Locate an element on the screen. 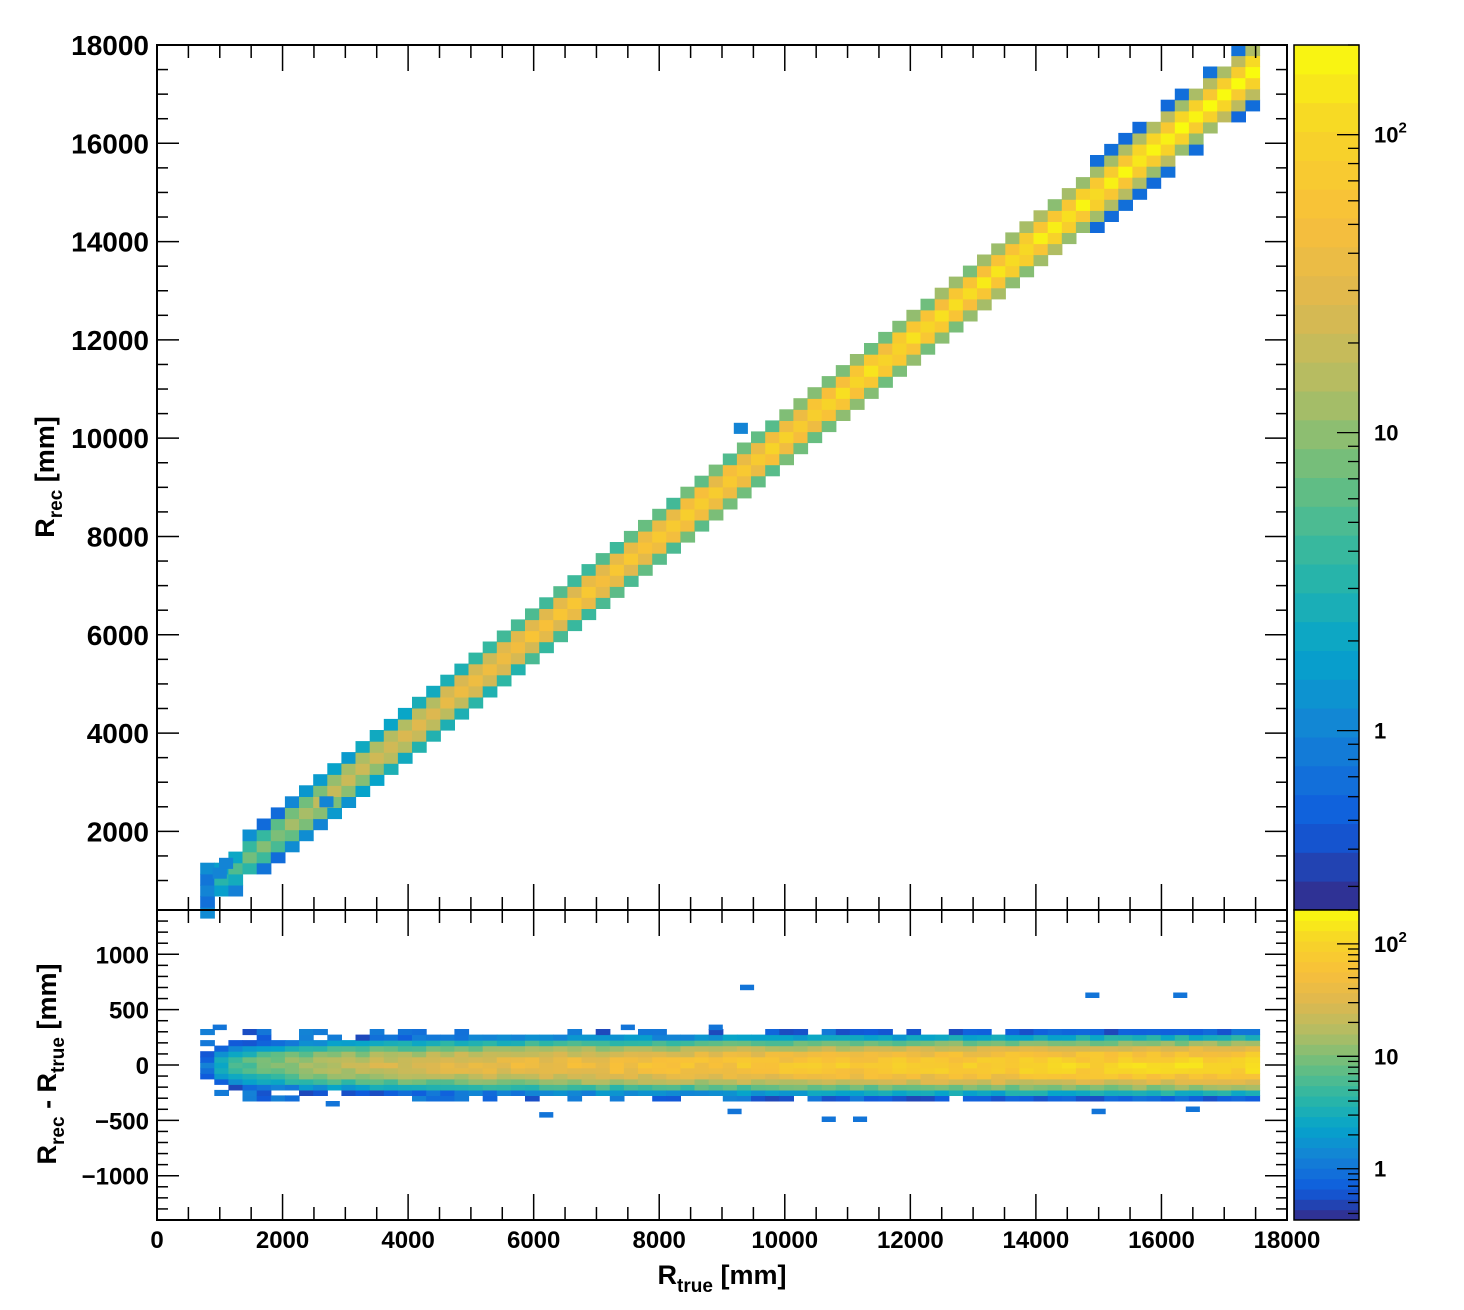 The height and width of the screenshot is (1310, 1464). x-axis-label: Rtrue [mm] is located at coordinates (722, 1278).